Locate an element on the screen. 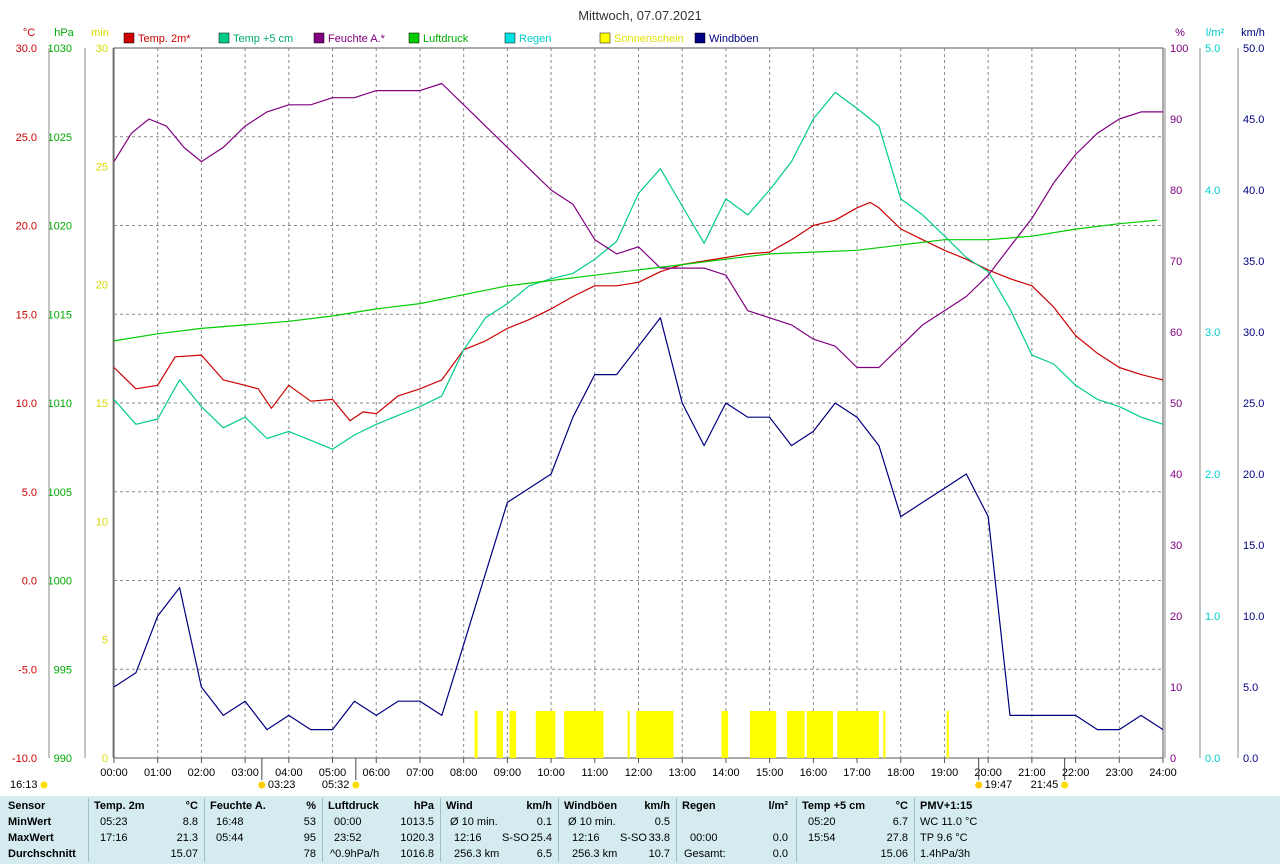 The image size is (1280, 864). y-tick-label-humidity: 100 is located at coordinates (1179, 49).